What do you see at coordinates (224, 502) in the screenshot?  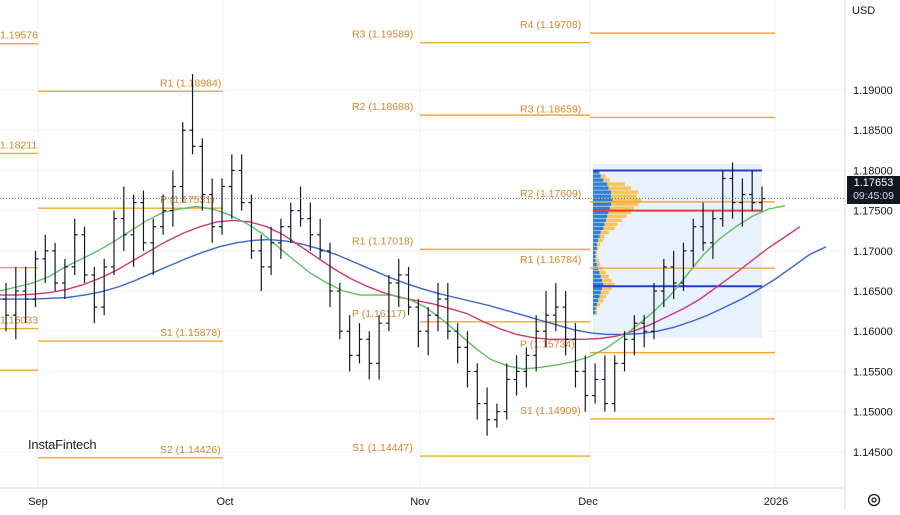 I see `time-tick-label: Oct` at bounding box center [224, 502].